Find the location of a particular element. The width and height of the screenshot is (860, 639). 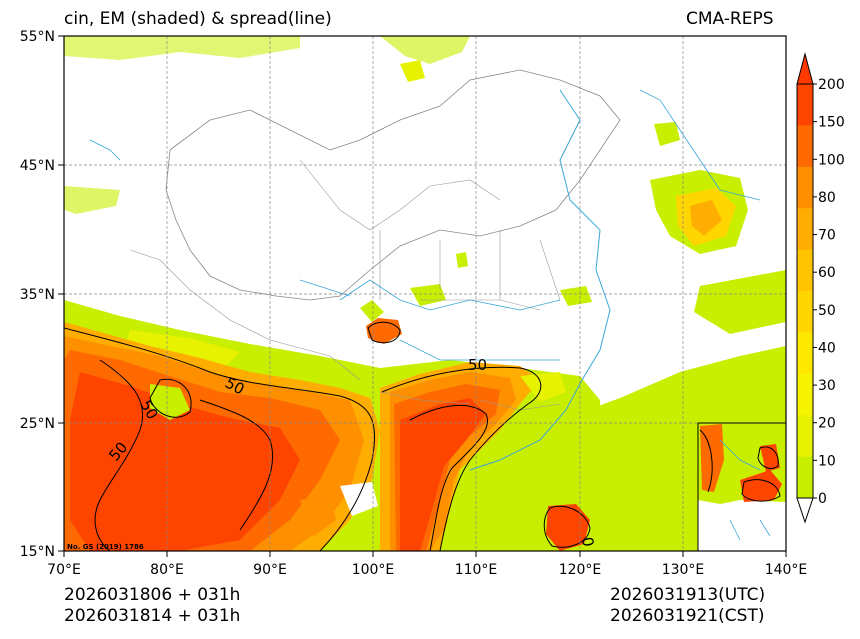

colorbar-label: 20 is located at coordinates (827, 424).